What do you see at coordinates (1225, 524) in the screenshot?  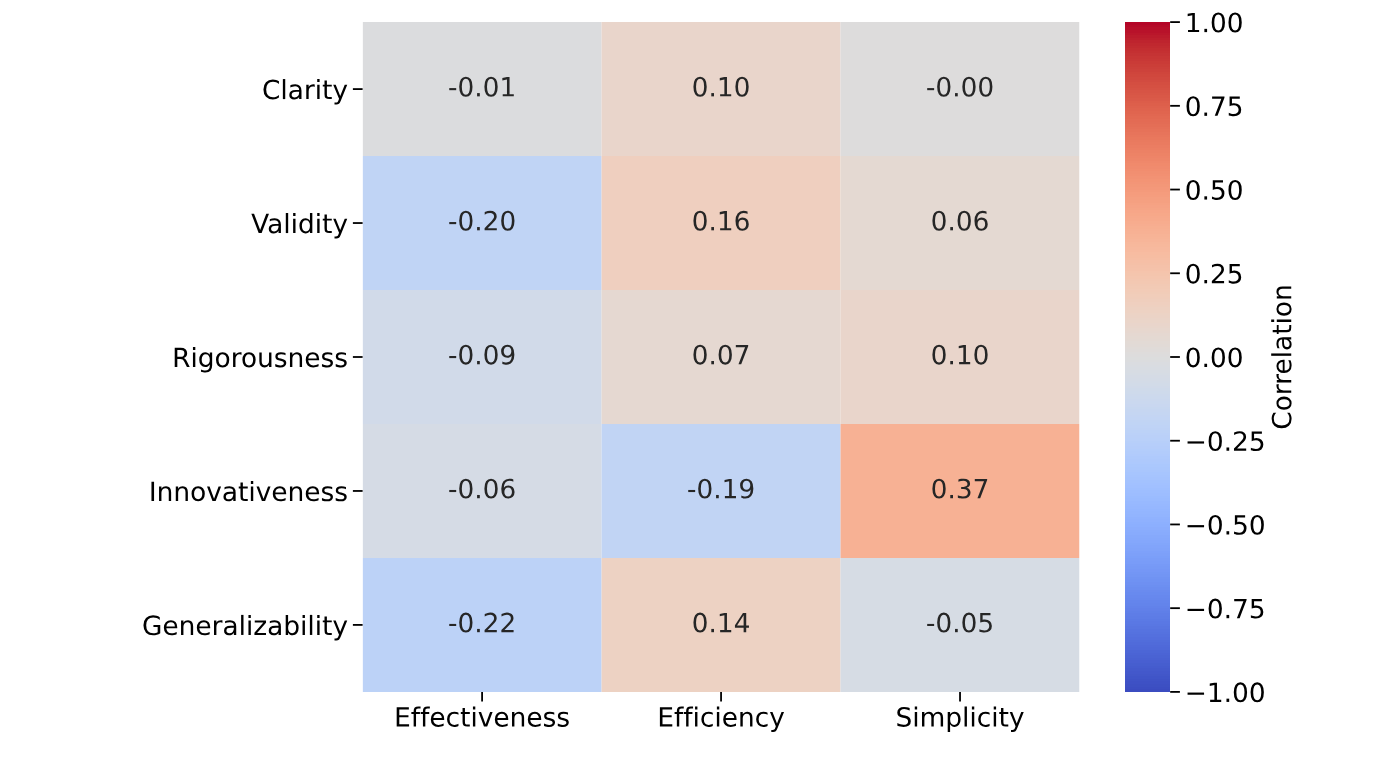 I see `color-bar-label: −0.50` at bounding box center [1225, 524].